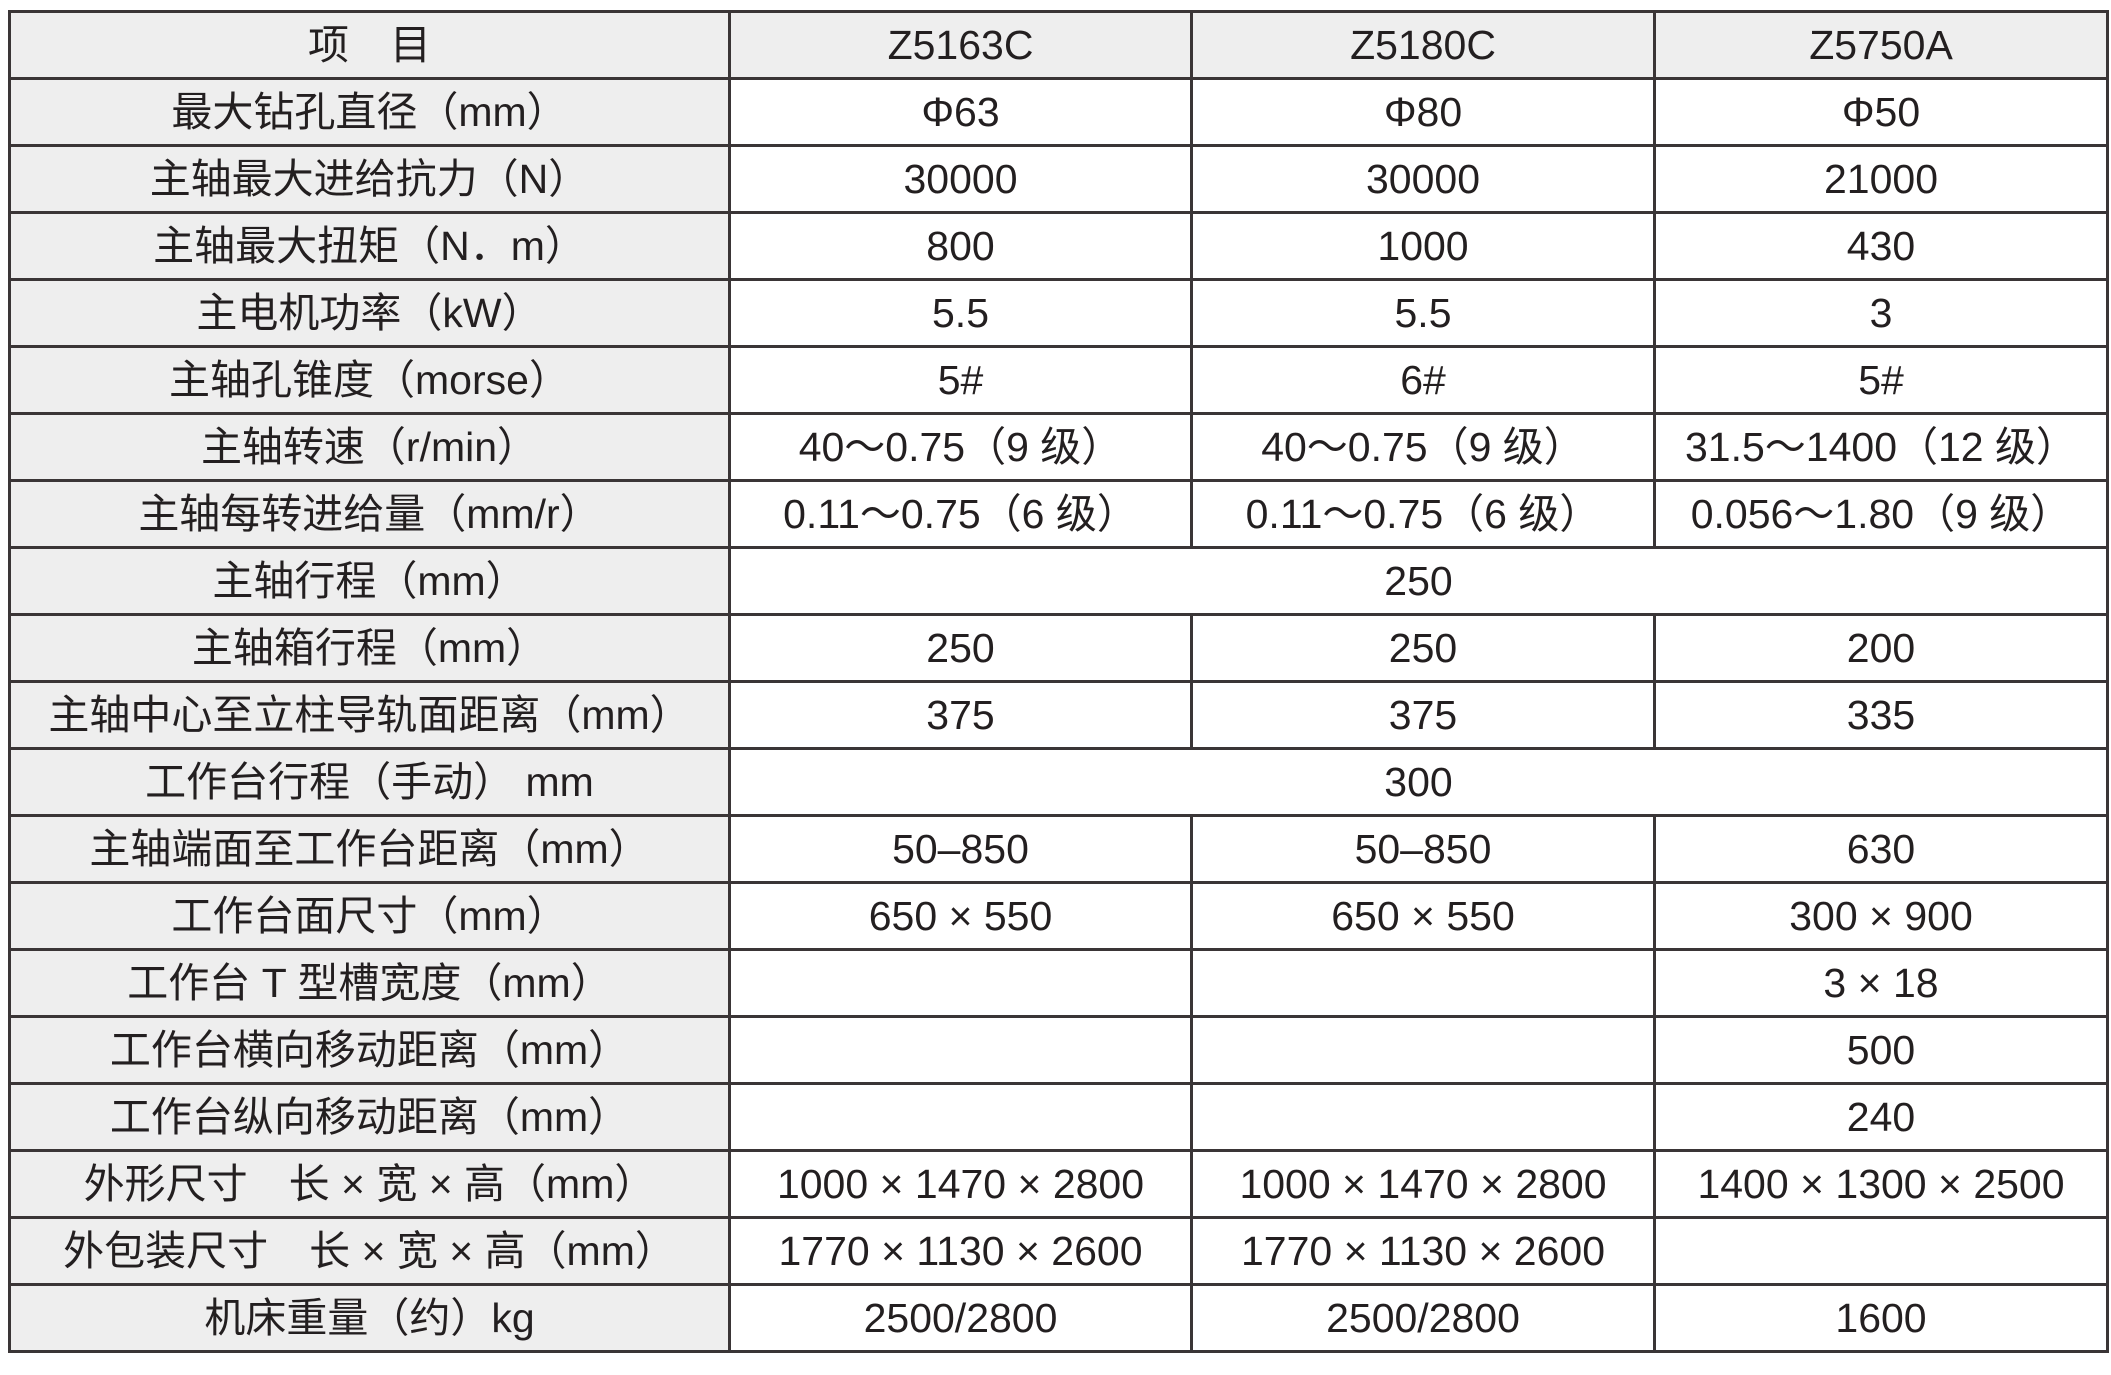  I want to click on row-label: 主轴最大进给抗力（N）, so click(369, 179).